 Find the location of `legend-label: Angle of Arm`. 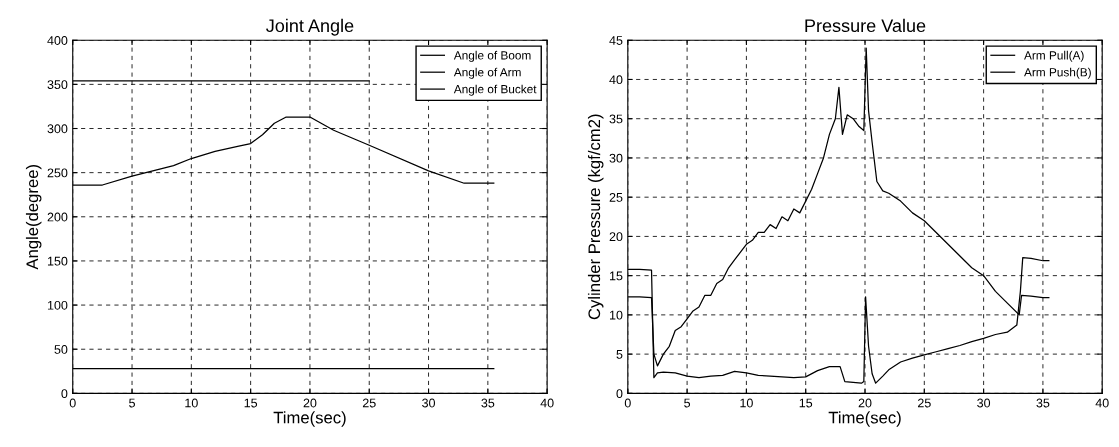

legend-label: Angle of Arm is located at coordinates (487, 73).